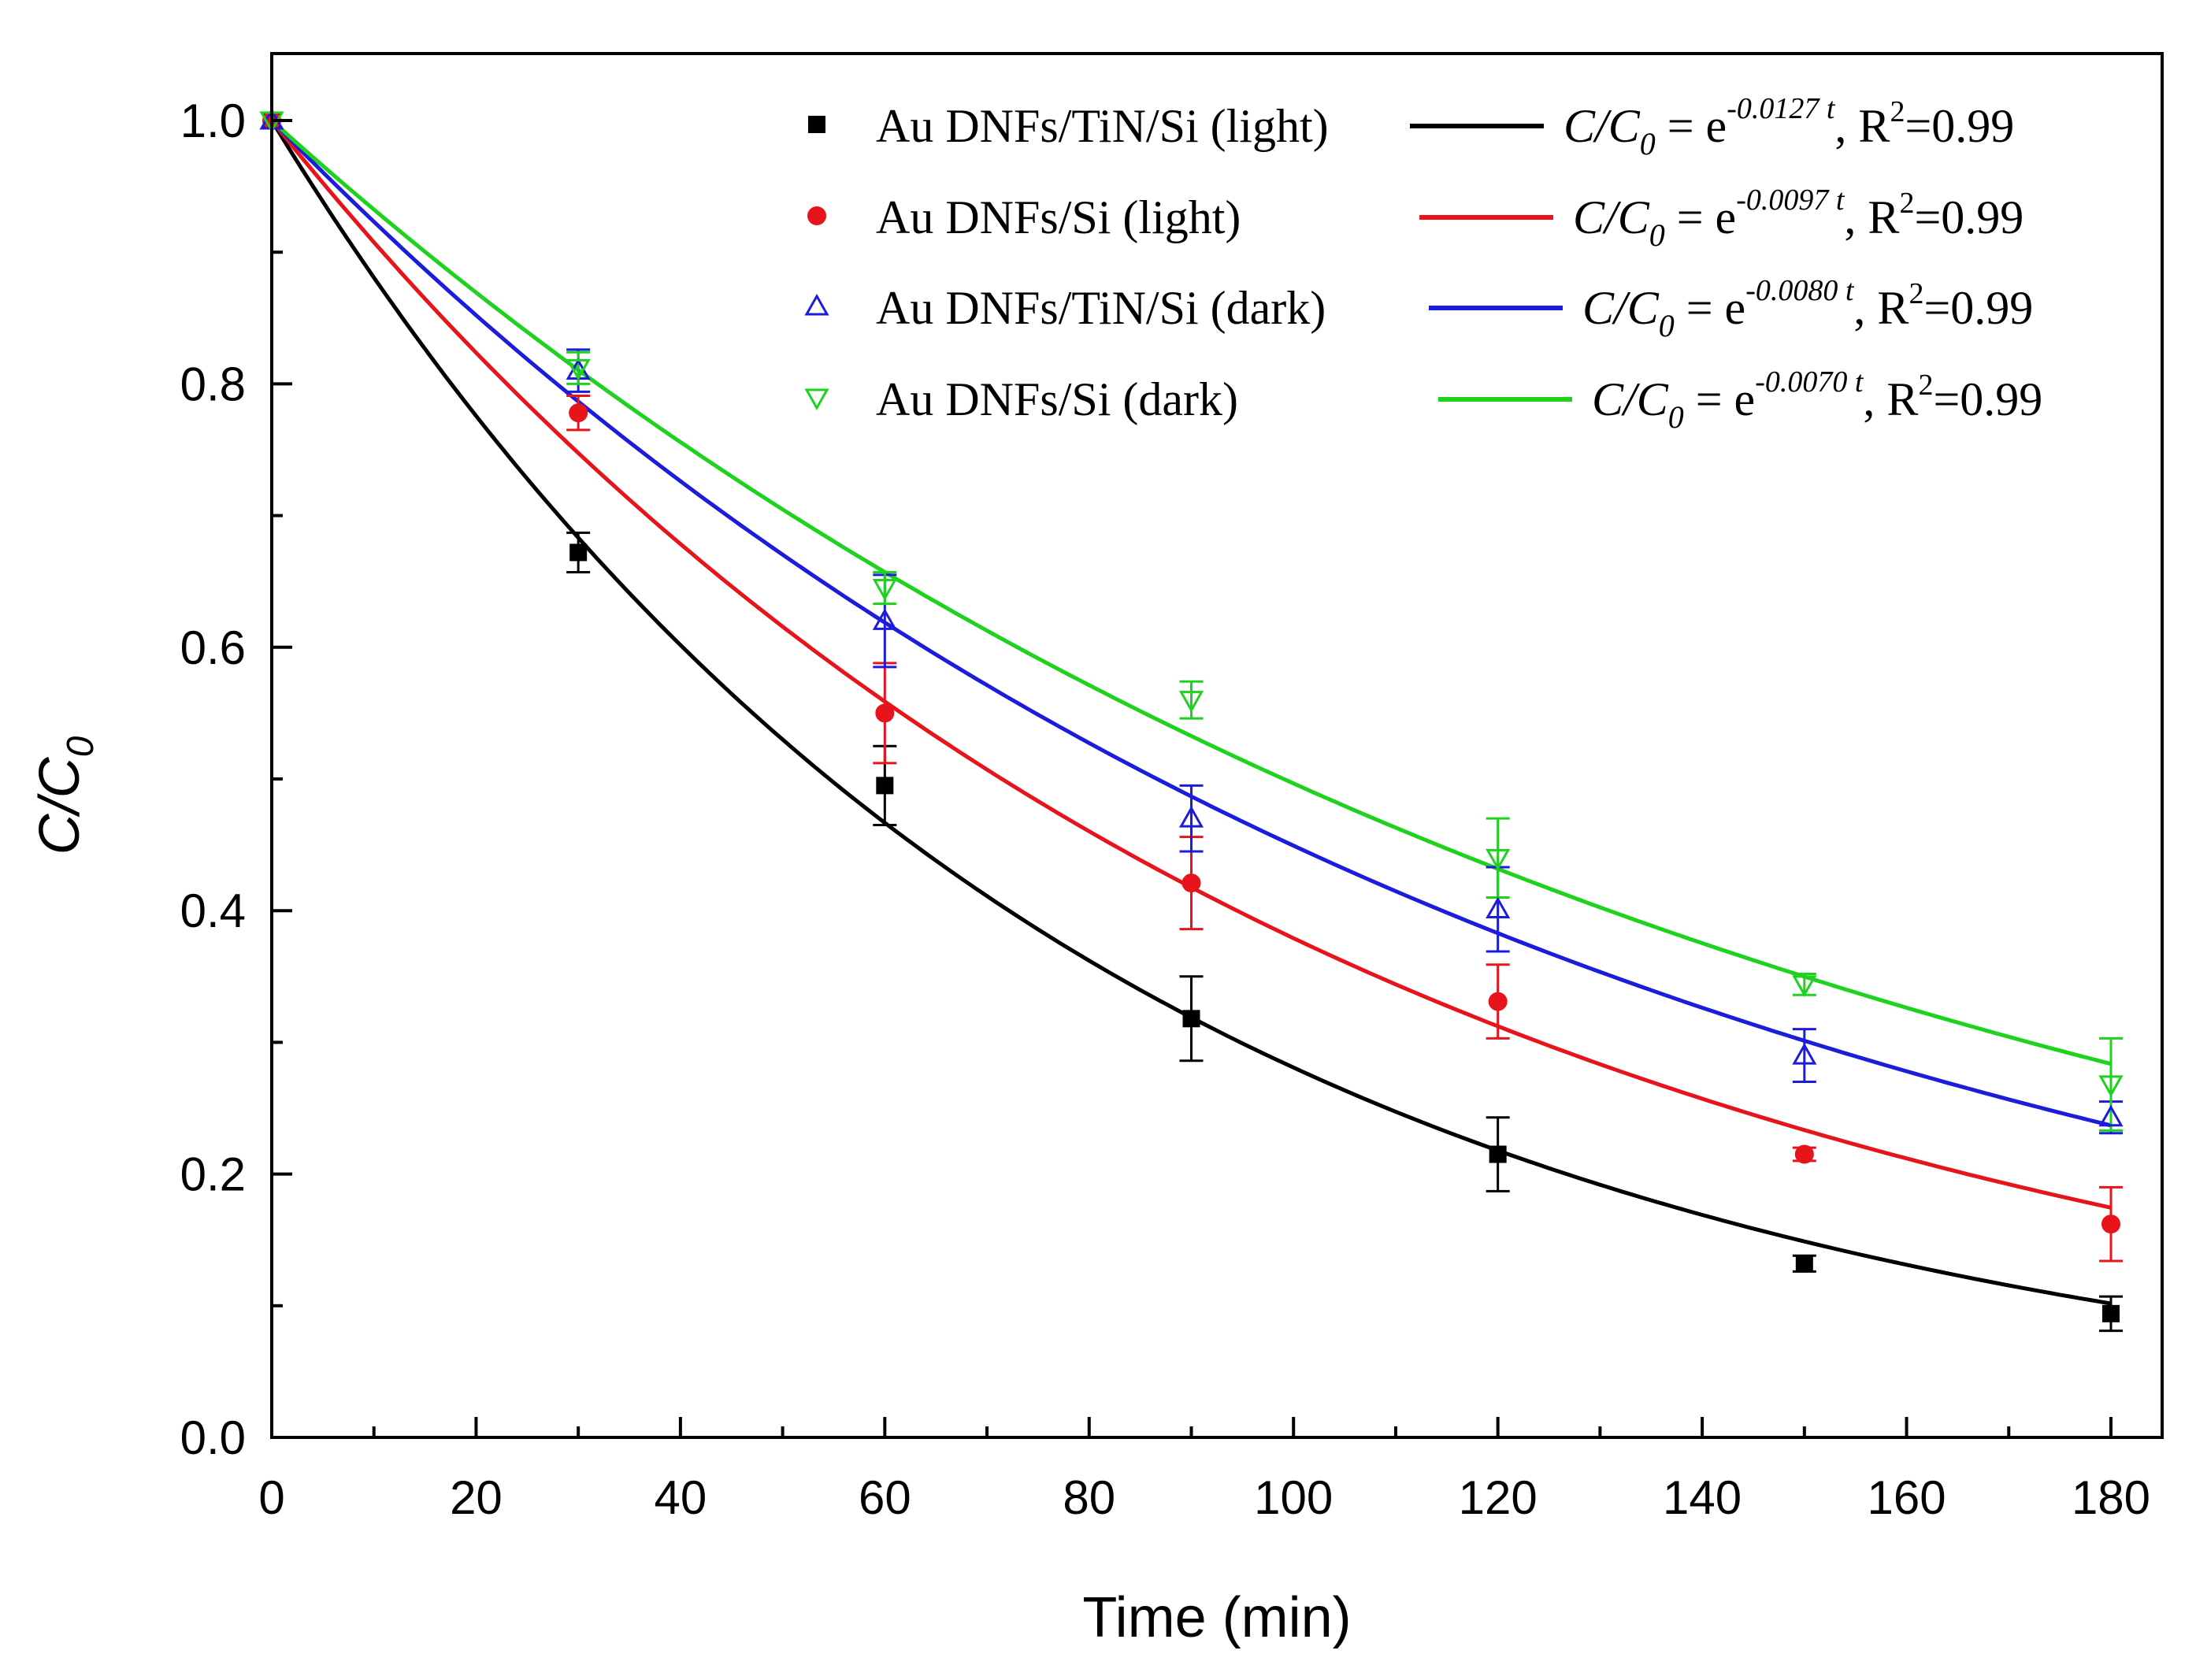 Image resolution: width=2196 pixels, height=1680 pixels. I want to click on legend-label: Au DNFs/Si (light), so click(1059, 217).